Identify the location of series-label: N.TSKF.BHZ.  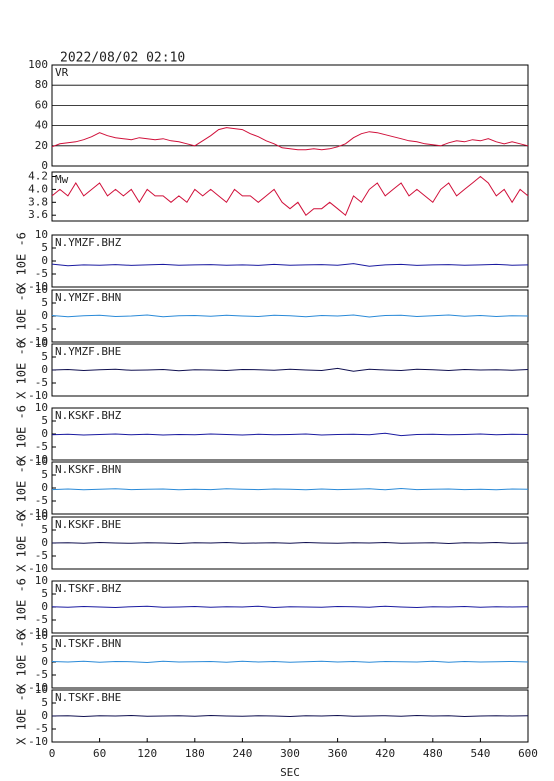
(88, 588).